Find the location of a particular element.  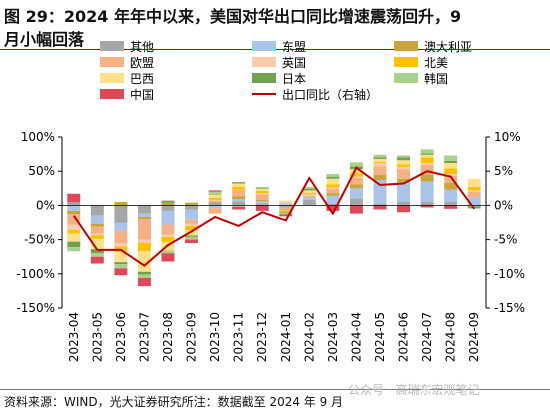

x-tick-label: 2023-07 is located at coordinates (144, 337).